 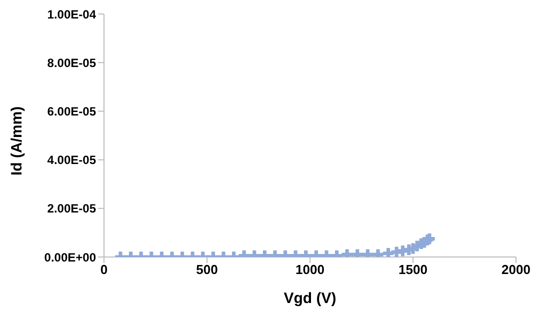 What do you see at coordinates (310, 270) in the screenshot?
I see `x-tick-label: 1000` at bounding box center [310, 270].